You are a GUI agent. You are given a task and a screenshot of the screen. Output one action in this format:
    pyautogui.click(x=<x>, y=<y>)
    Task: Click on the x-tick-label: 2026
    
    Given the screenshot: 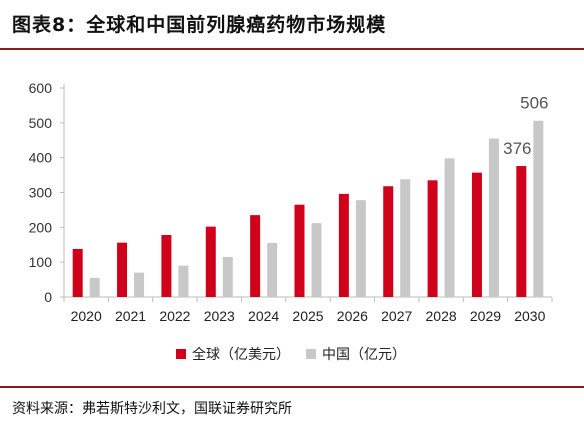 What is the action you would take?
    pyautogui.click(x=352, y=316)
    